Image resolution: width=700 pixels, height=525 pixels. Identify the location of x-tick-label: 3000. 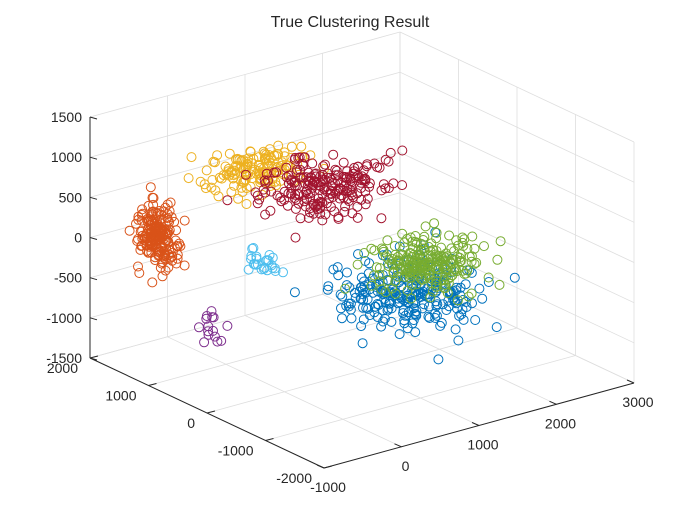
(637, 402).